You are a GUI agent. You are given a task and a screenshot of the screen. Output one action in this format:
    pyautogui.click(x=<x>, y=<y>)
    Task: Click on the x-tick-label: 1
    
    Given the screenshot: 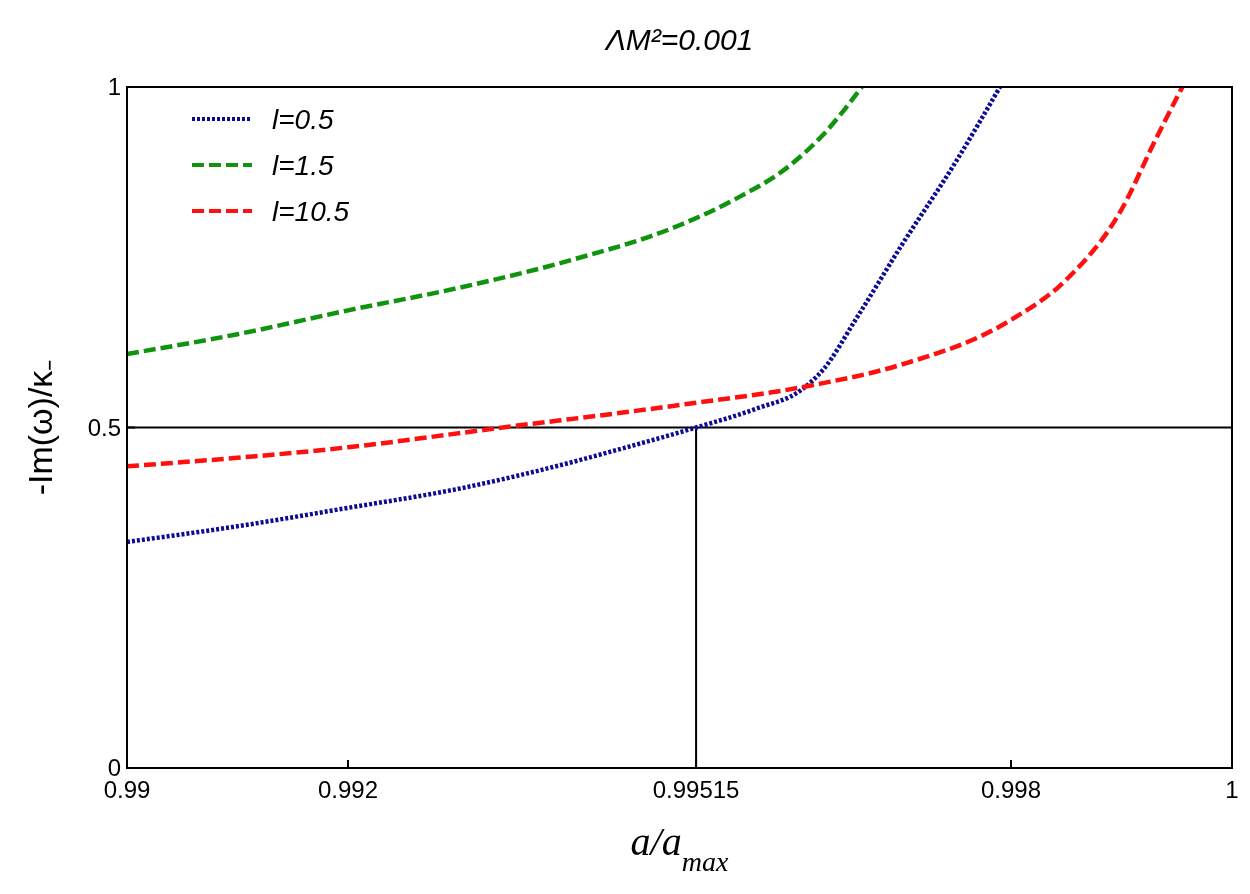 What is the action you would take?
    pyautogui.click(x=1232, y=789)
    